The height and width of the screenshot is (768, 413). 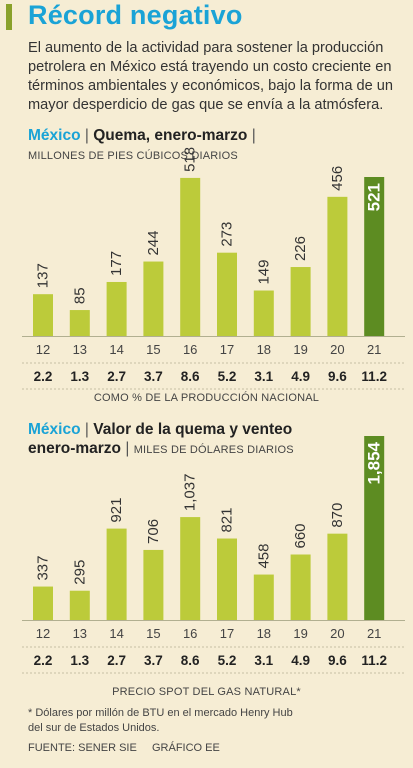 I want to click on chart1-value-label-15: 244, so click(x=153, y=243).